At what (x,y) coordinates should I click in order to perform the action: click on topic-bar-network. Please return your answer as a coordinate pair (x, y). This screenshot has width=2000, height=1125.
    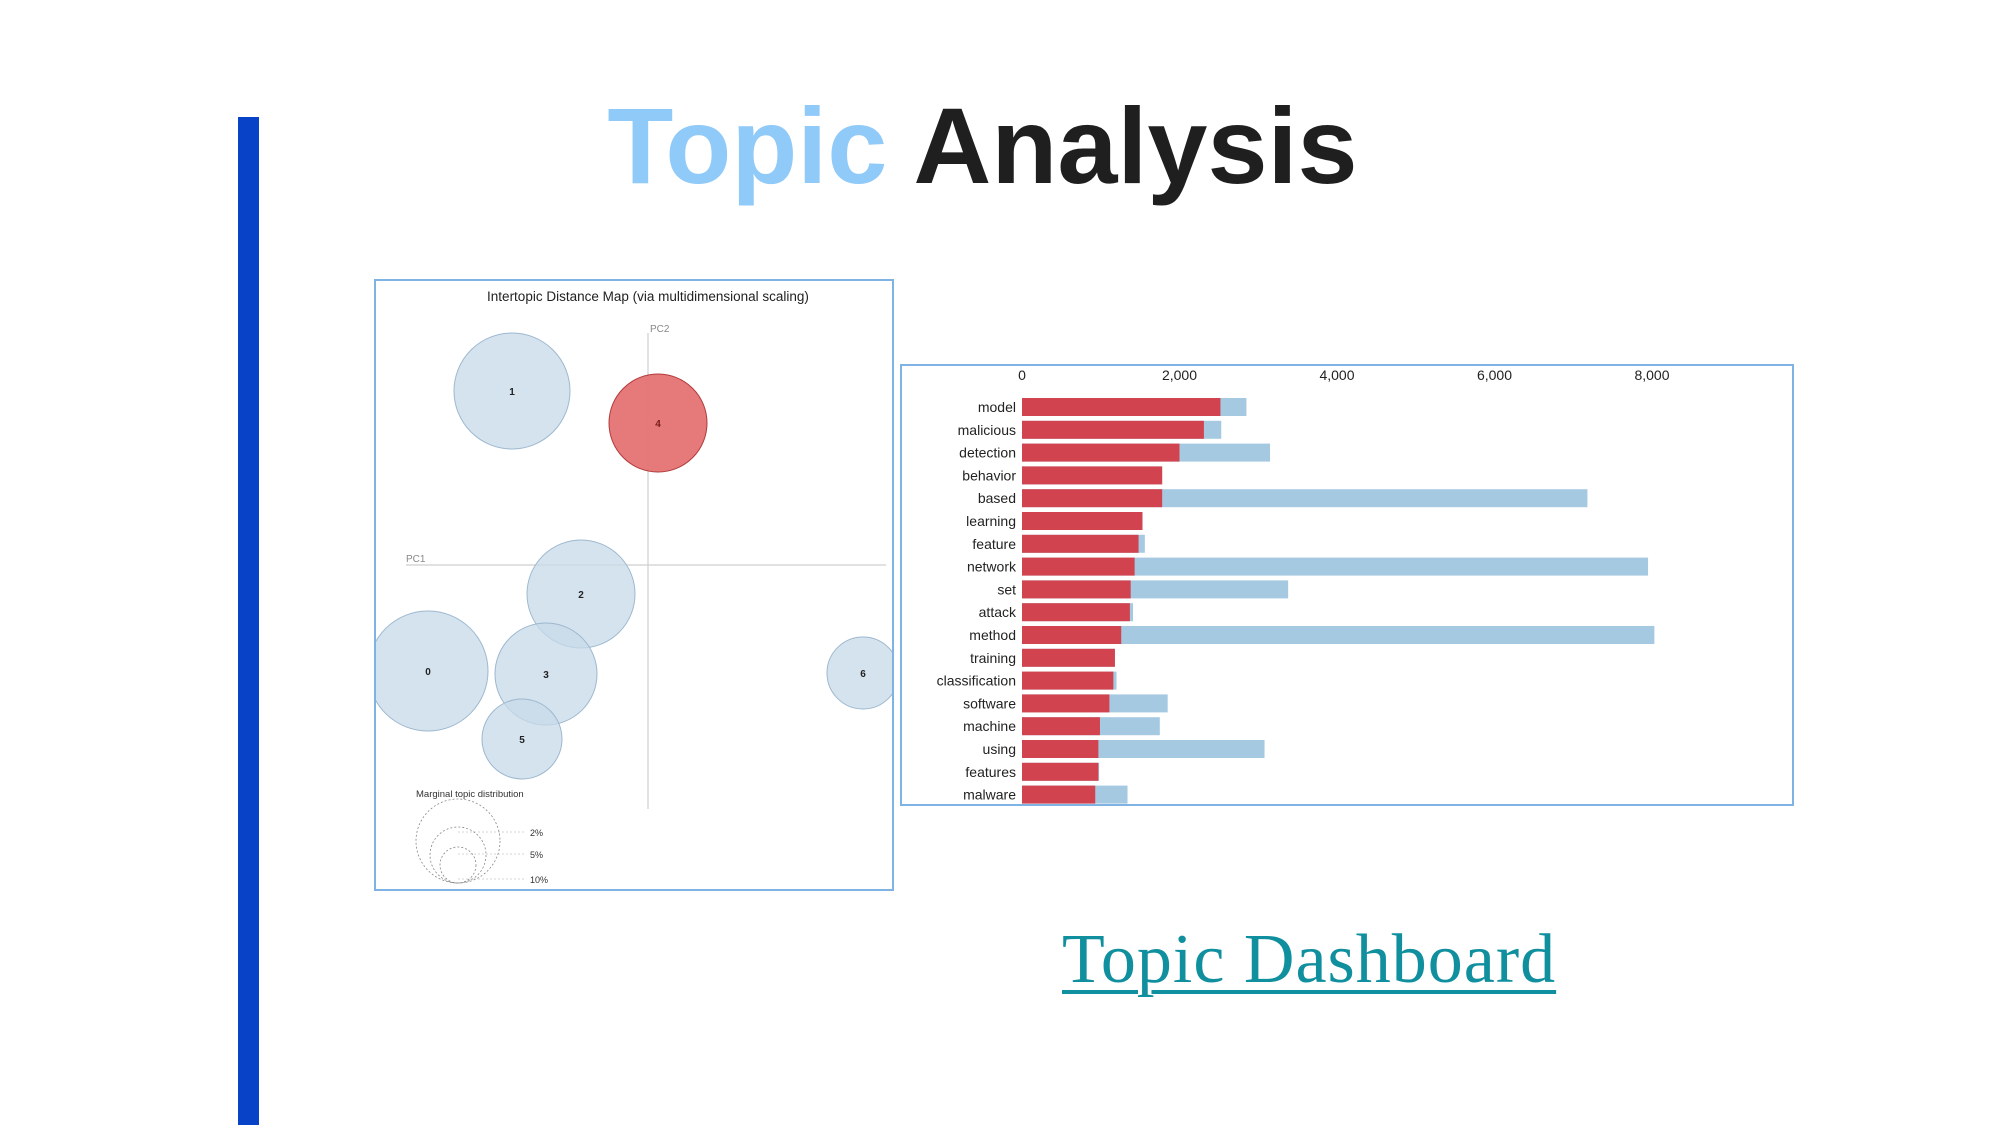
    Looking at the image, I should click on (1078, 566).